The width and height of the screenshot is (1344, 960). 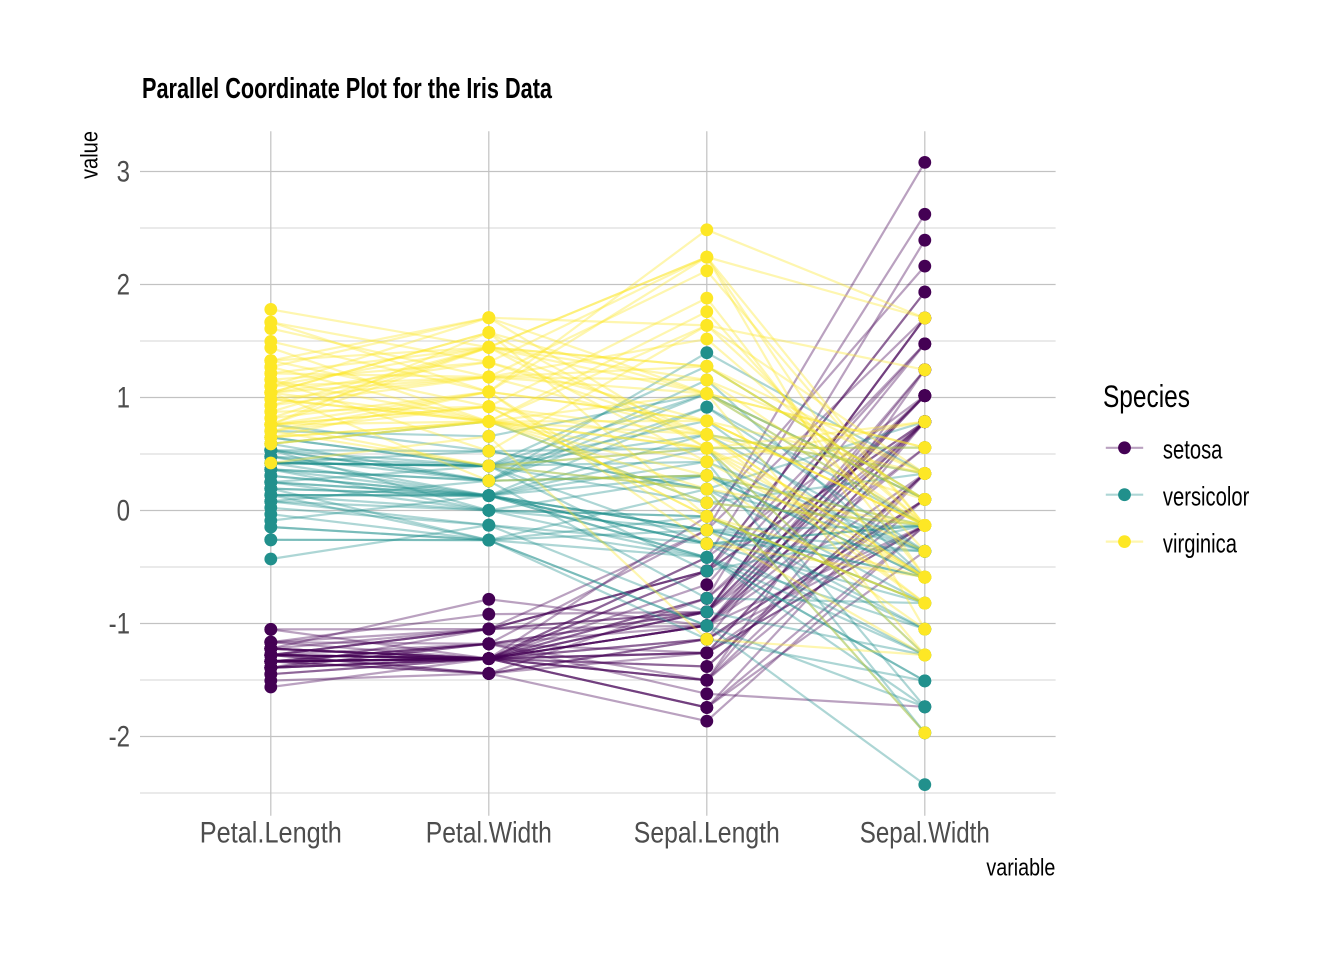 I want to click on svg-text: versicolor, so click(x=1206, y=496).